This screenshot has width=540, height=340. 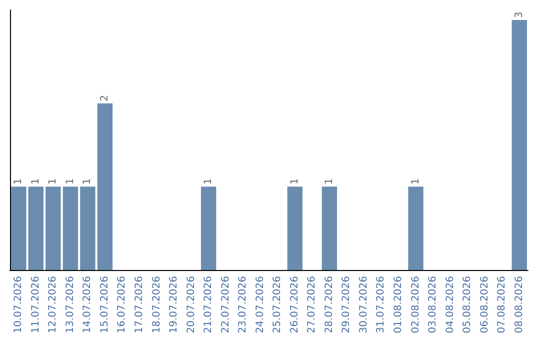 What do you see at coordinates (416, 305) in the screenshot?
I see `x-tick-label: 02.08.2026` at bounding box center [416, 305].